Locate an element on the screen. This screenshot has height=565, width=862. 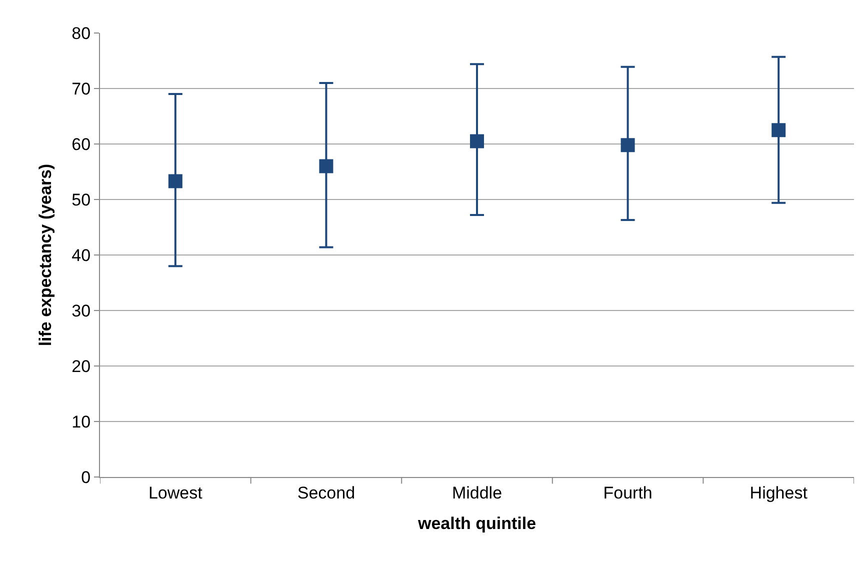
x-tick-label: Lowest is located at coordinates (175, 492).